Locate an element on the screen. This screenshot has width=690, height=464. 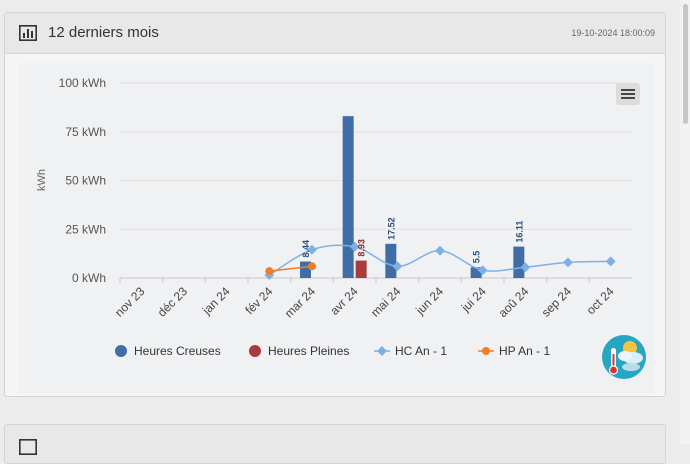
next-card-header is located at coordinates (335, 444).